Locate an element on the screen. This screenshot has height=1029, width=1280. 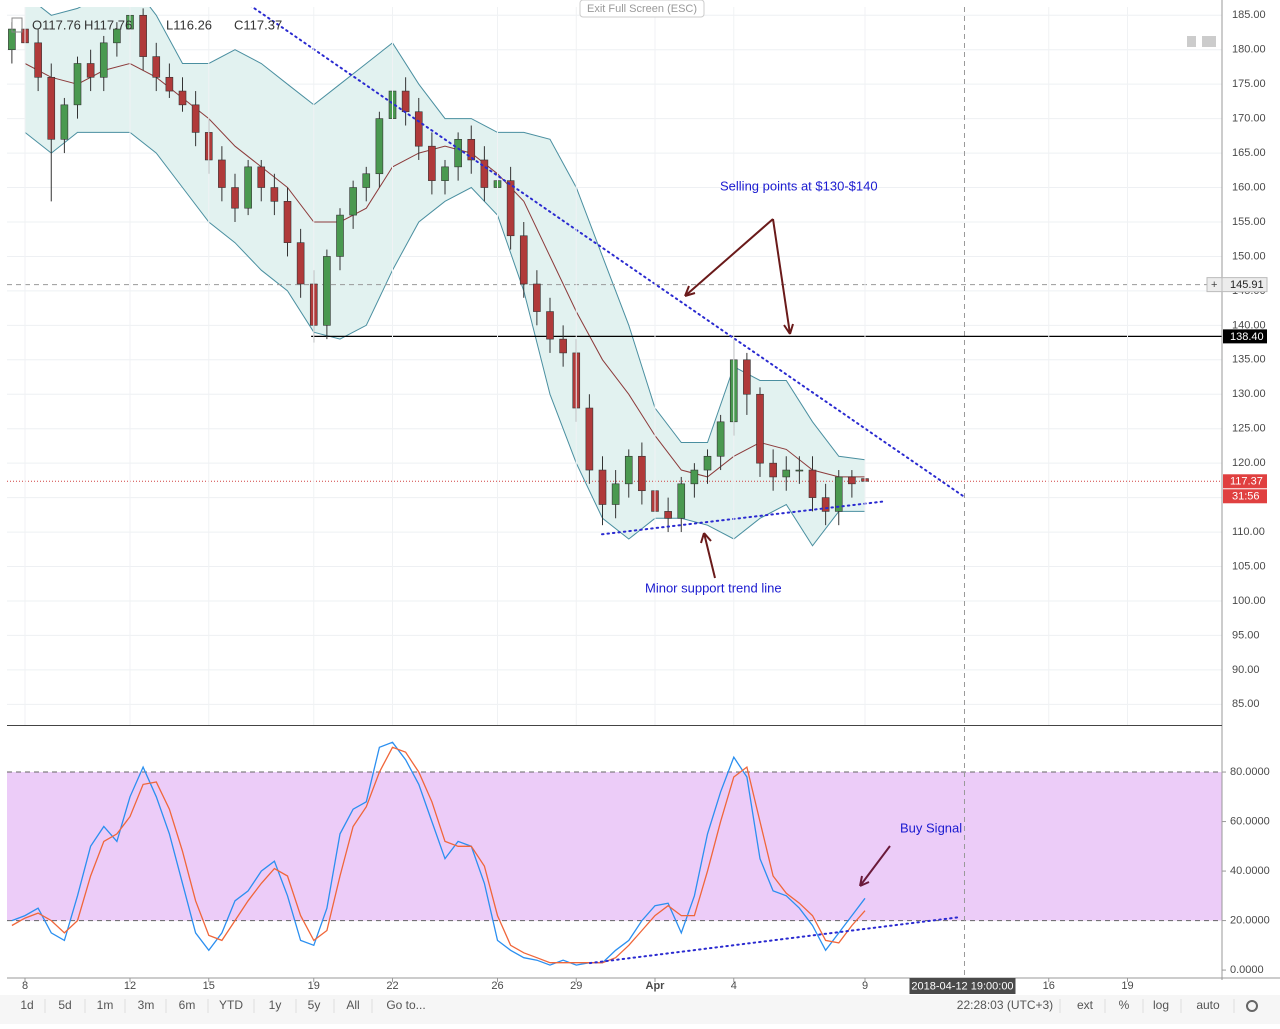
range-button: 1y is located at coordinates (275, 1005).